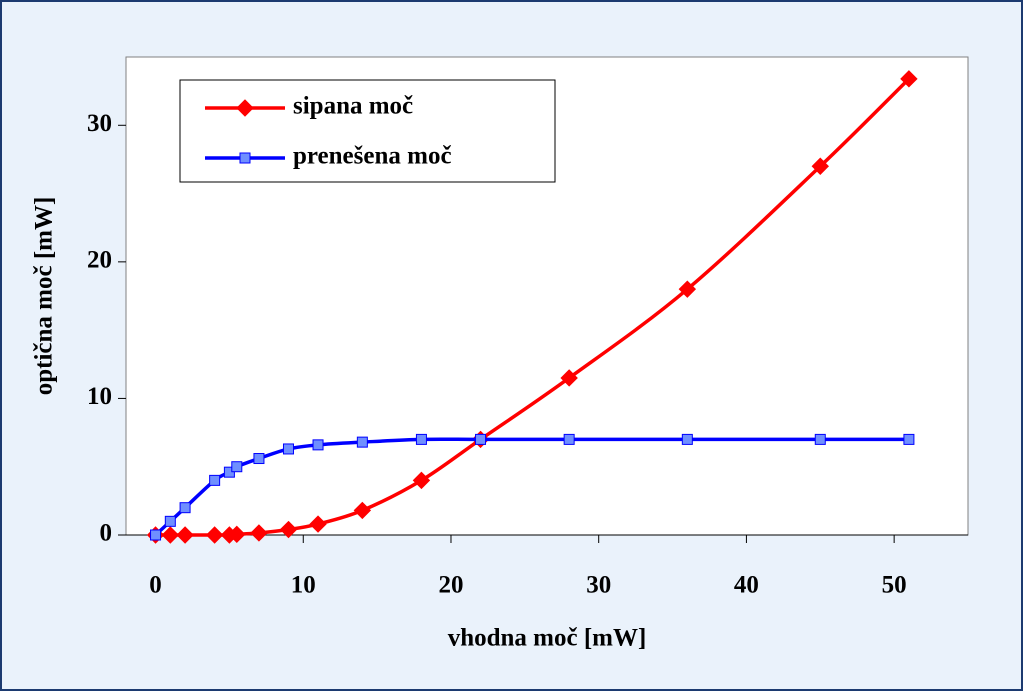 The width and height of the screenshot is (1024, 692). What do you see at coordinates (99, 396) in the screenshot?
I see `y-tick-label: 10` at bounding box center [99, 396].